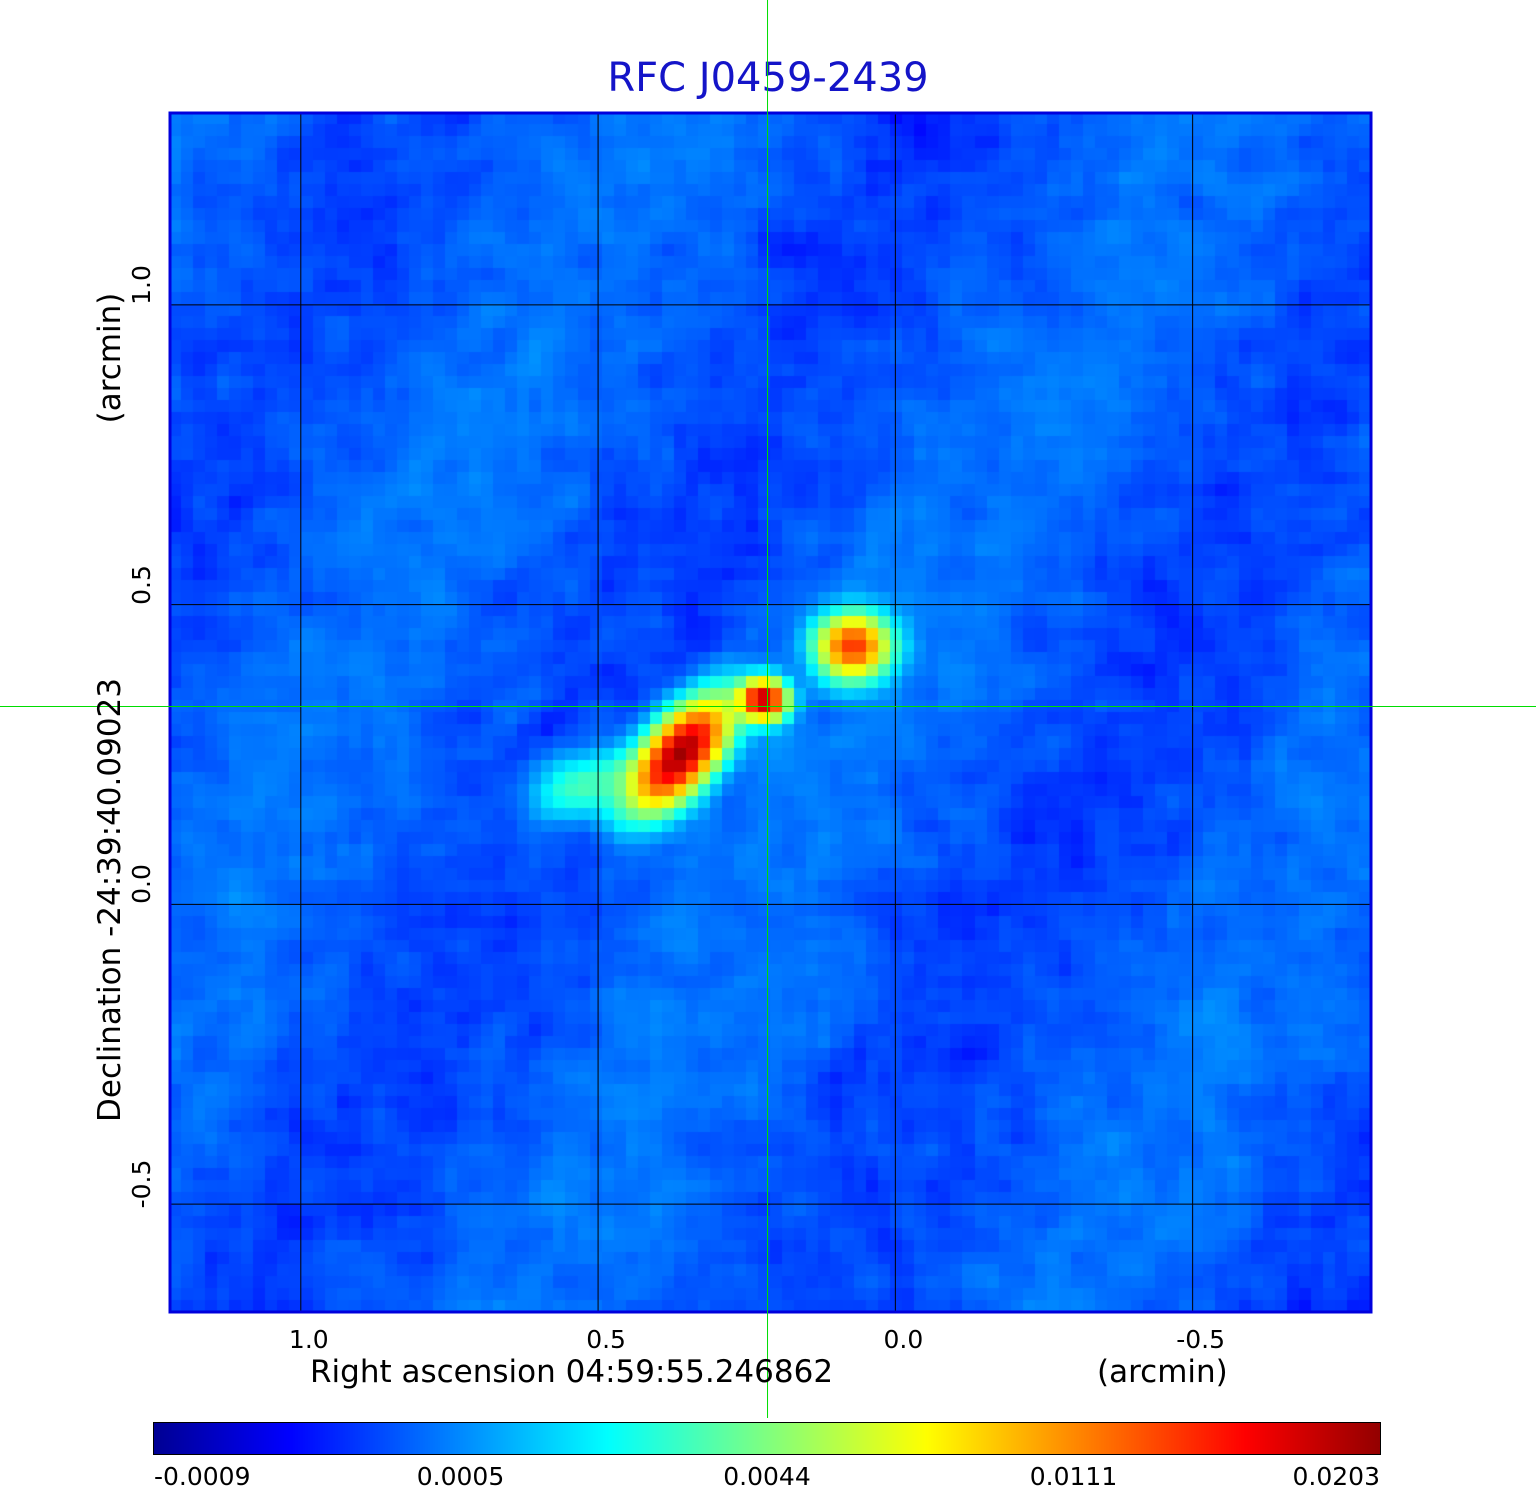  I want to click on x-tick-label: 1.0, so click(308, 1339).